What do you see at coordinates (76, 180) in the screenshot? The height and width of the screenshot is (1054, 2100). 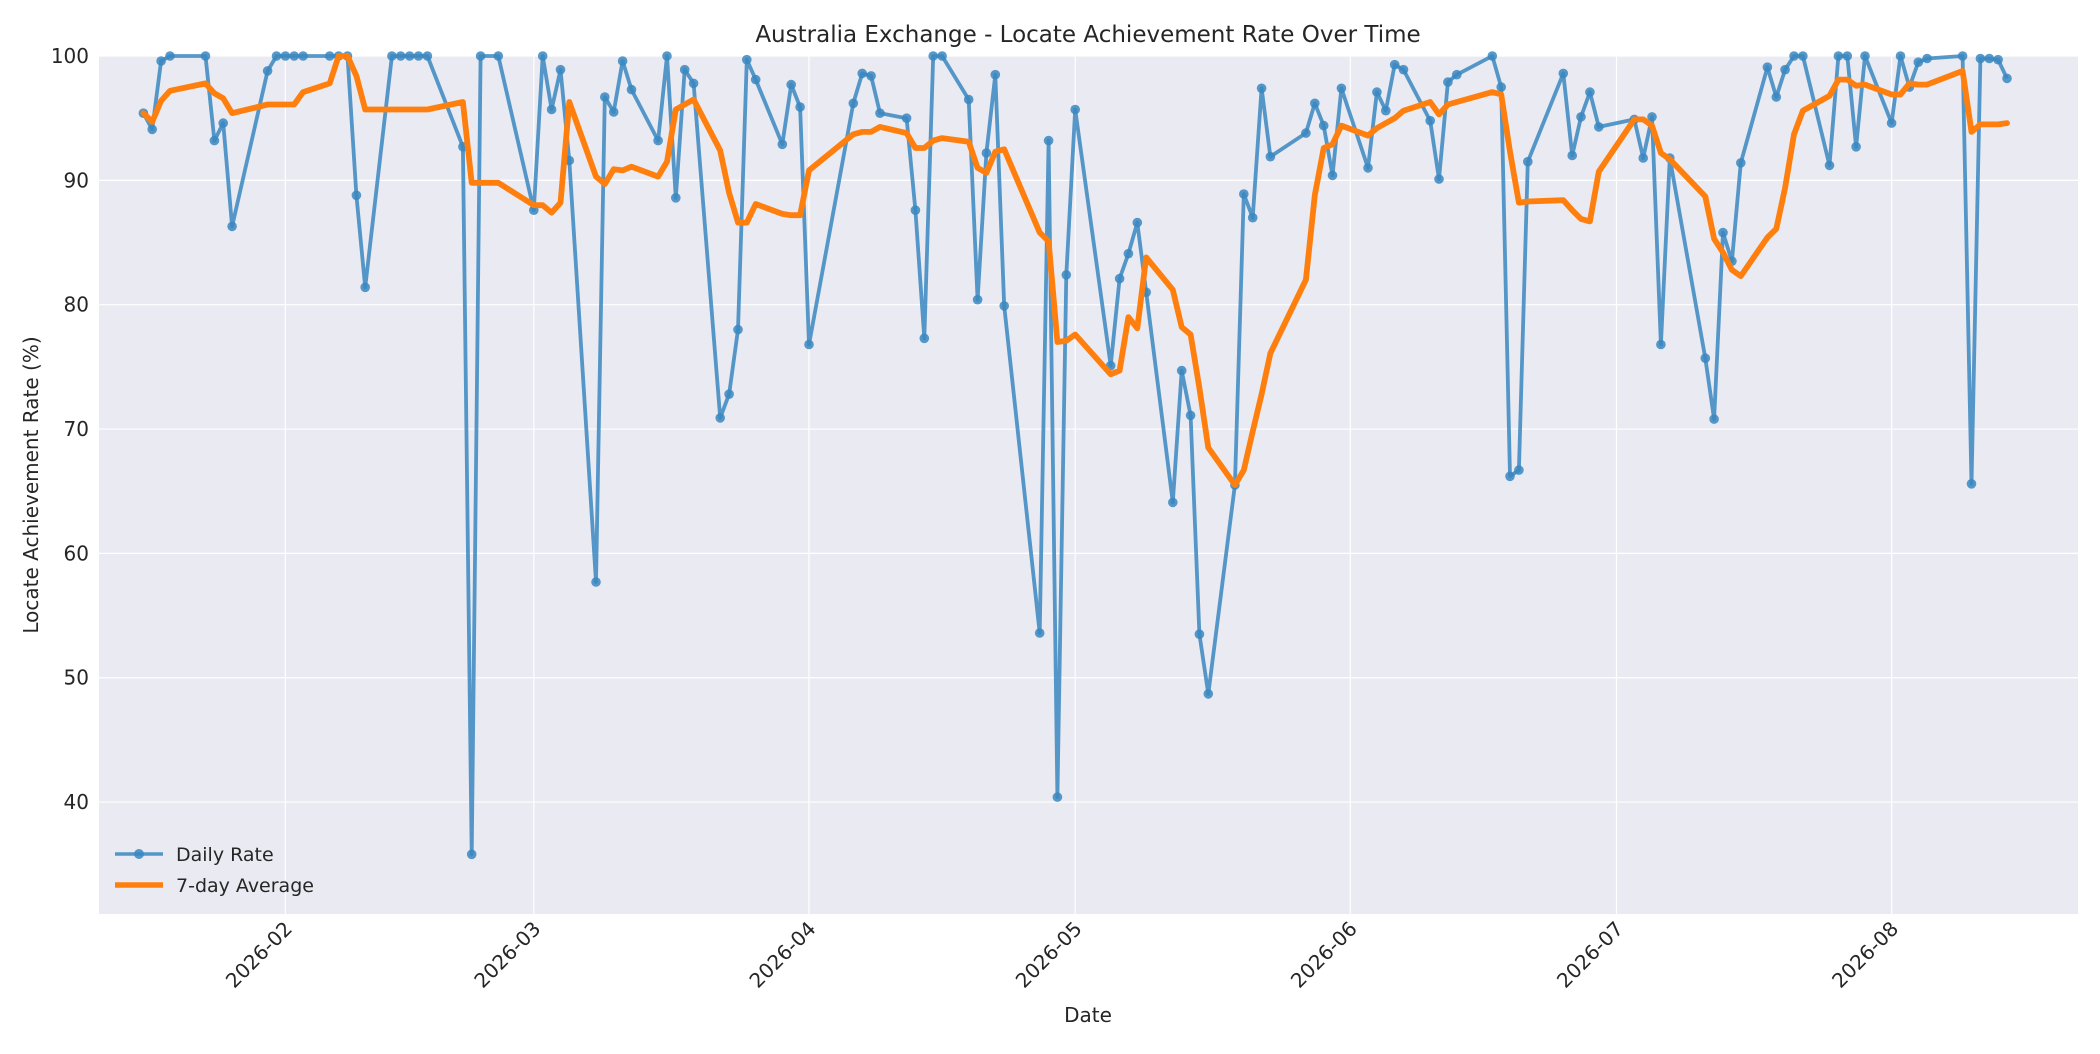 I see `y-tick-label: 90` at bounding box center [76, 180].